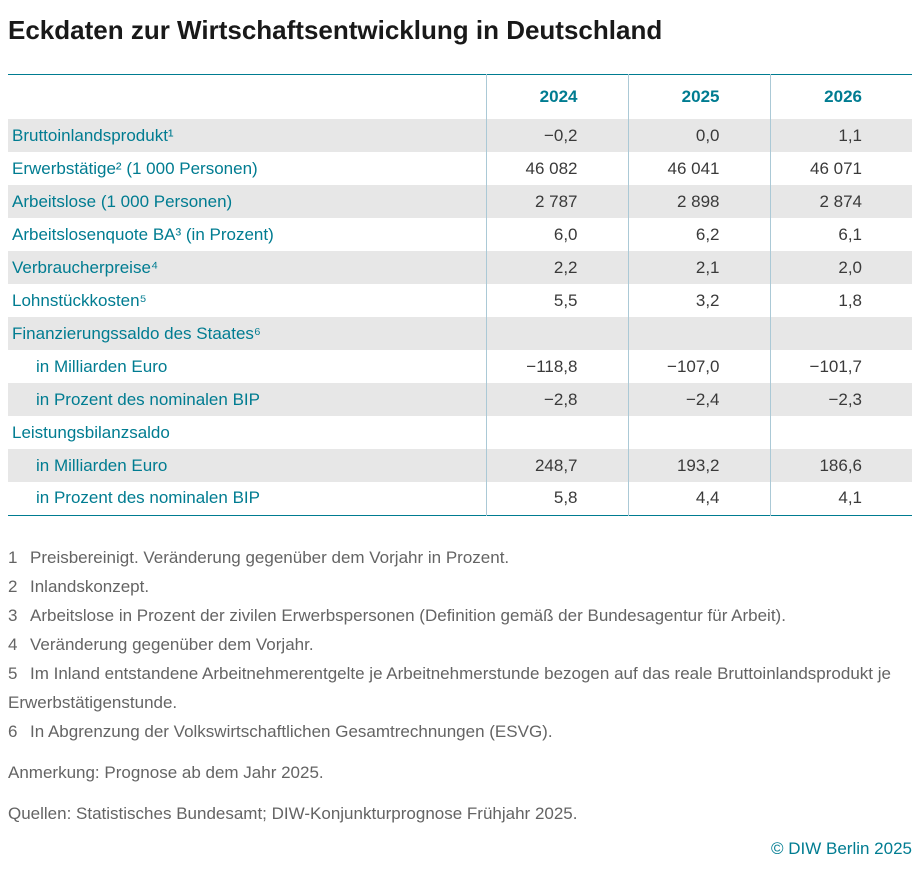 This screenshot has width=920, height=871. Describe the element at coordinates (556, 366) in the screenshot. I see `cell-2024: −118,8` at that location.